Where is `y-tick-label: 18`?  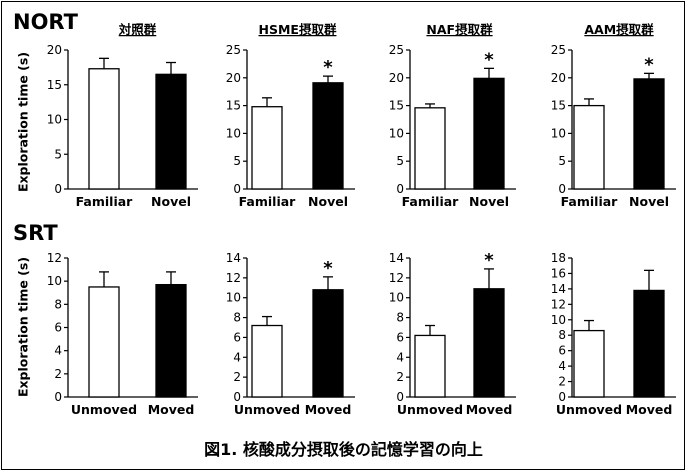 y-tick-label: 18 is located at coordinates (558, 258).